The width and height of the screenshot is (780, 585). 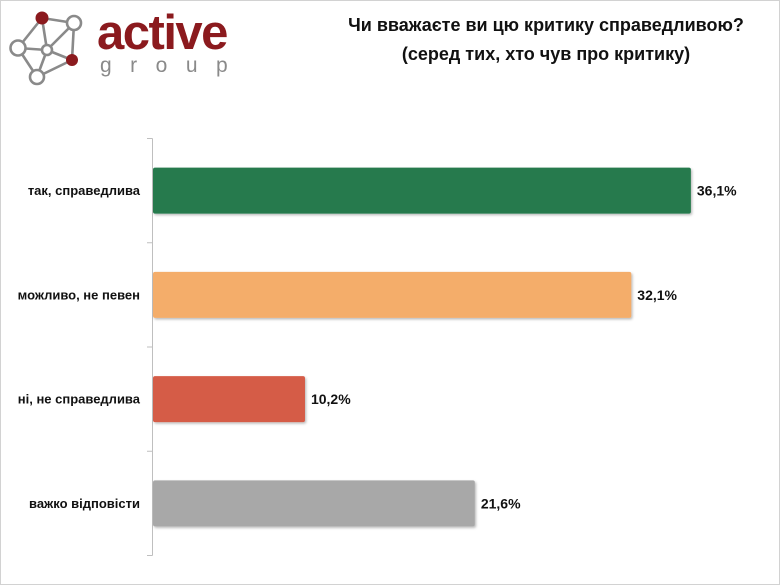 What do you see at coordinates (84, 190) in the screenshot?
I see `category-label: так, справедлива` at bounding box center [84, 190].